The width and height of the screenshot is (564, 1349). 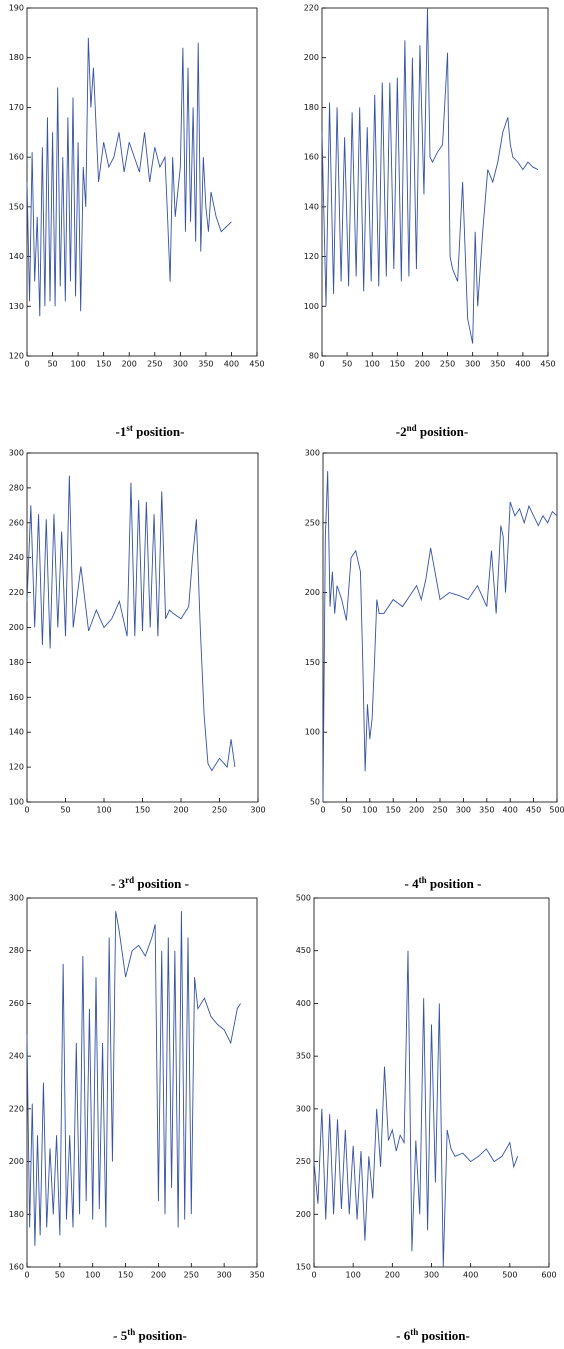 I want to click on x-tick-label: 600, so click(x=548, y=1275).